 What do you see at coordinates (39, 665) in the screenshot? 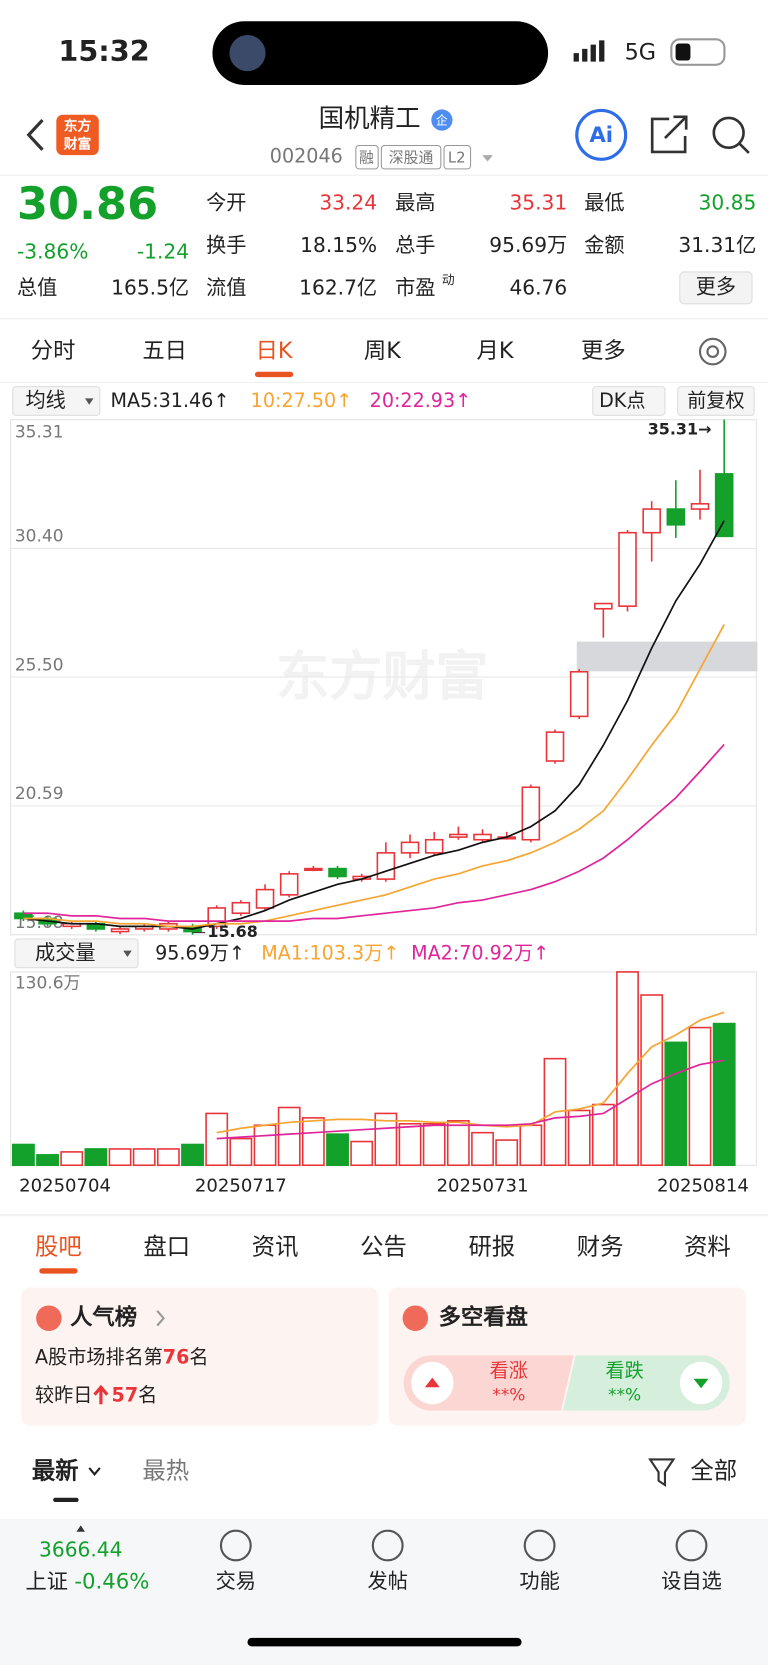
I see `y-tick-label: 25.50` at bounding box center [39, 665].